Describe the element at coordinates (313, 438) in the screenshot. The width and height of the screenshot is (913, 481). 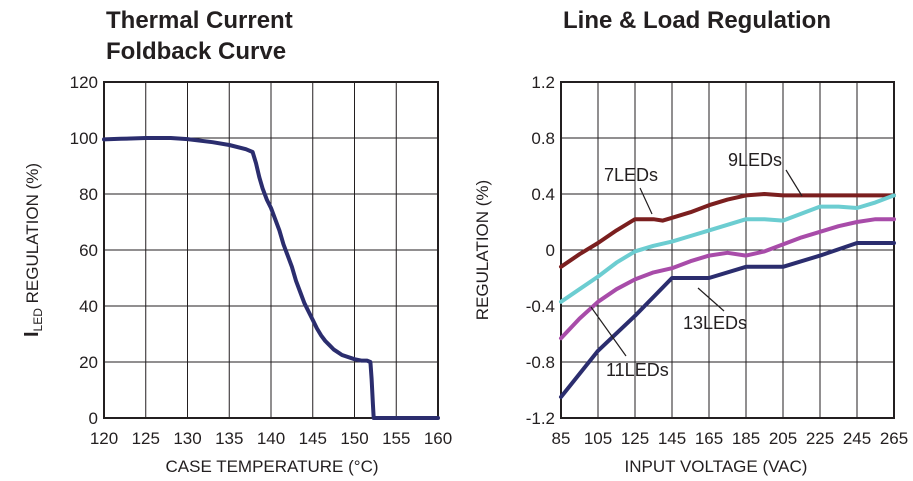
I see `thermal-x-tick-label: 145` at that location.